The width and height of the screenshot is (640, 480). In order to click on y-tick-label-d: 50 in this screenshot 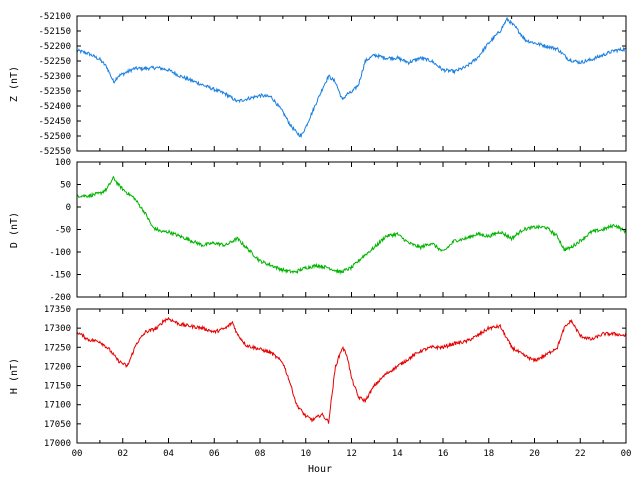, I will do `click(65, 186)`.